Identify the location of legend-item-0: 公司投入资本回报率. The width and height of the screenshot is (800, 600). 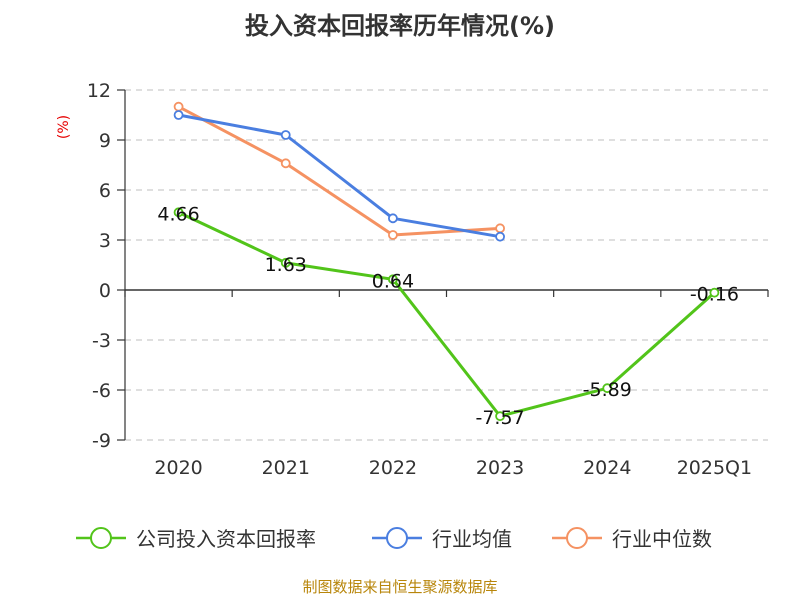
(196, 539).